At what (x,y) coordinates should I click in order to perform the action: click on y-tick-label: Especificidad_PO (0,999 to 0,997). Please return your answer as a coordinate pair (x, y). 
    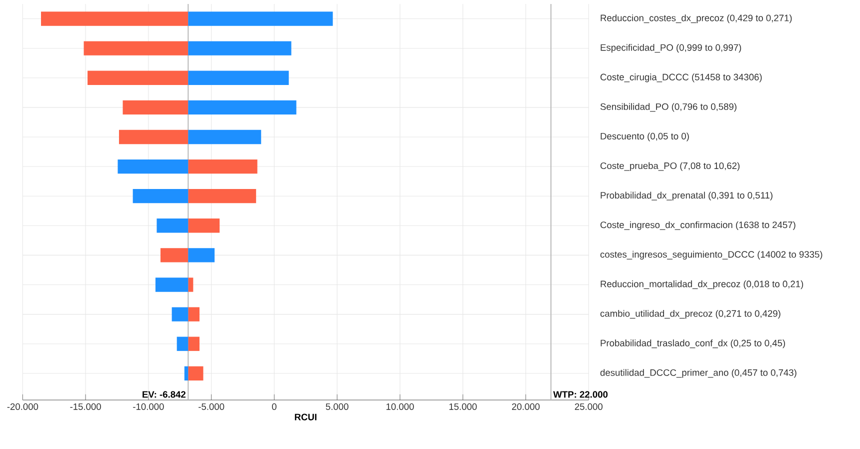
    Looking at the image, I should click on (671, 48).